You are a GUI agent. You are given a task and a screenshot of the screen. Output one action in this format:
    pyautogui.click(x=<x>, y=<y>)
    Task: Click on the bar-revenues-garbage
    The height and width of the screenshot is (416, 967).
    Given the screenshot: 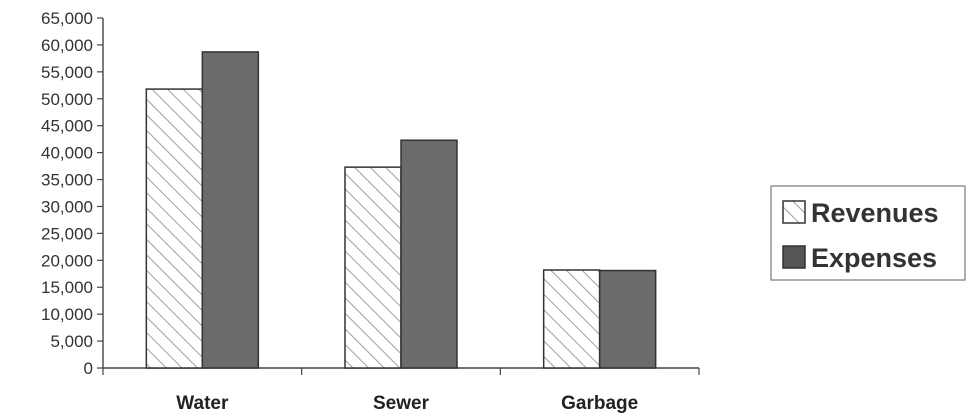 What is the action you would take?
    pyautogui.click(x=571, y=319)
    